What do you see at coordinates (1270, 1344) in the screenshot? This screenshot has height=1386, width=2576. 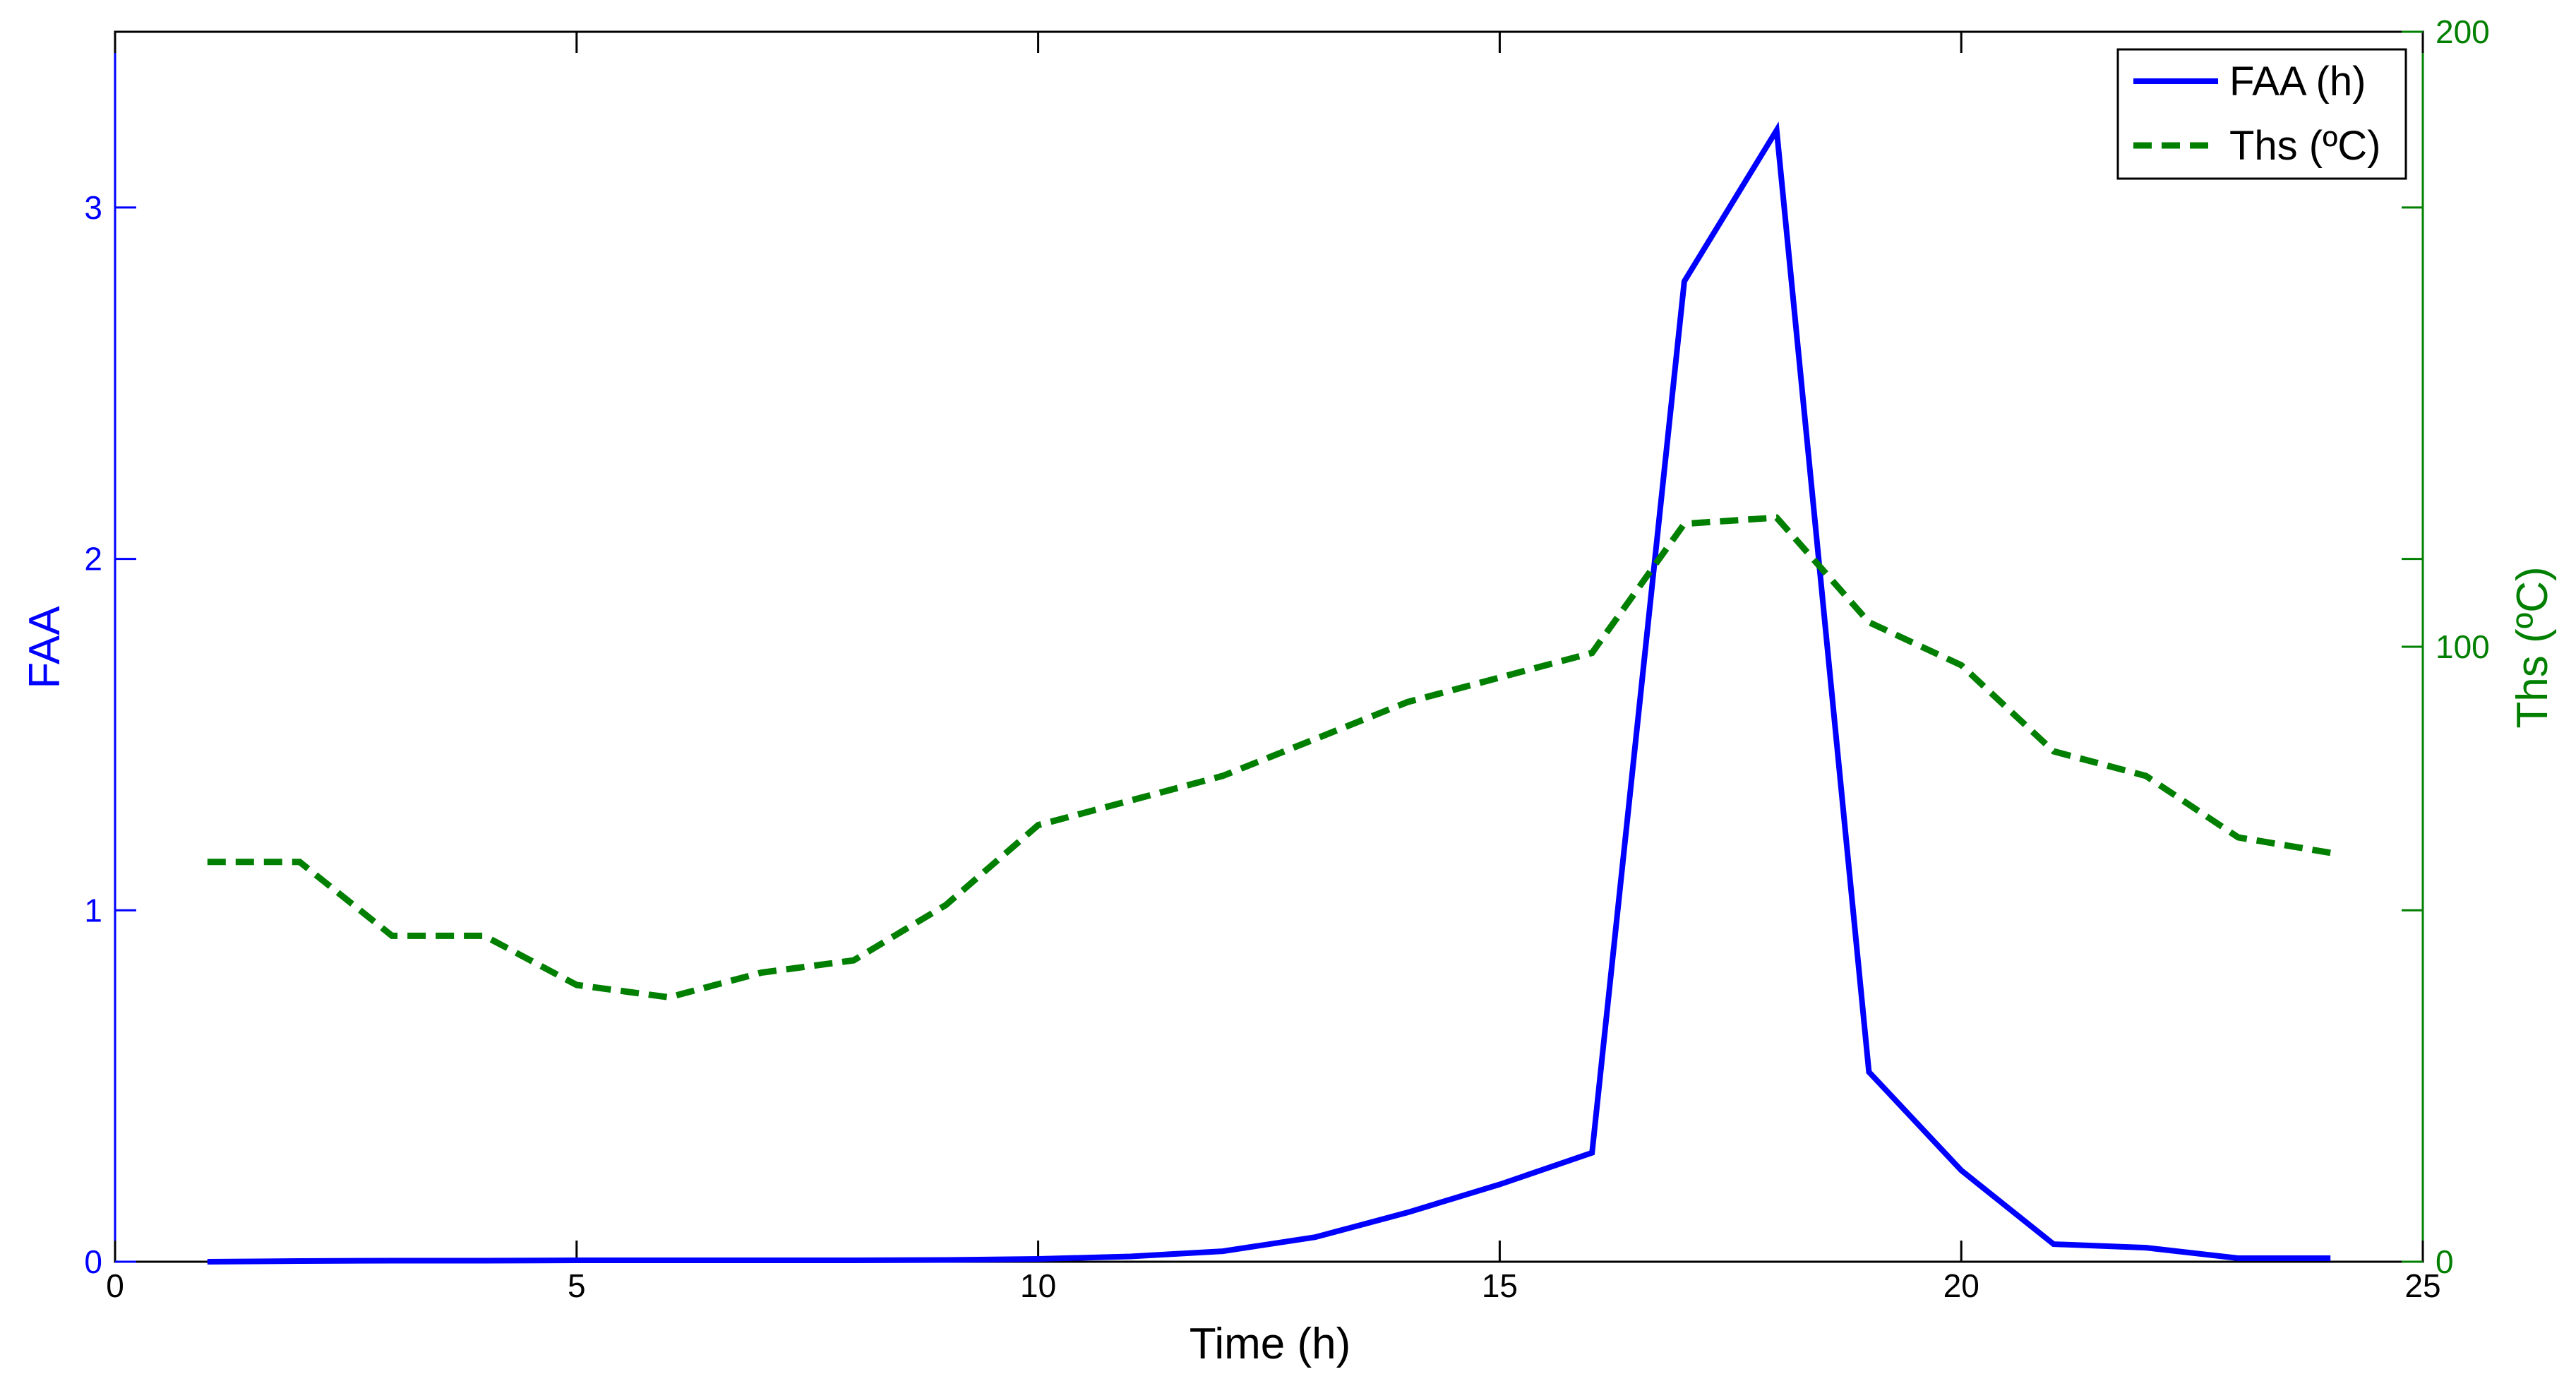 I see `x-axis-title: Time (h)` at bounding box center [1270, 1344].